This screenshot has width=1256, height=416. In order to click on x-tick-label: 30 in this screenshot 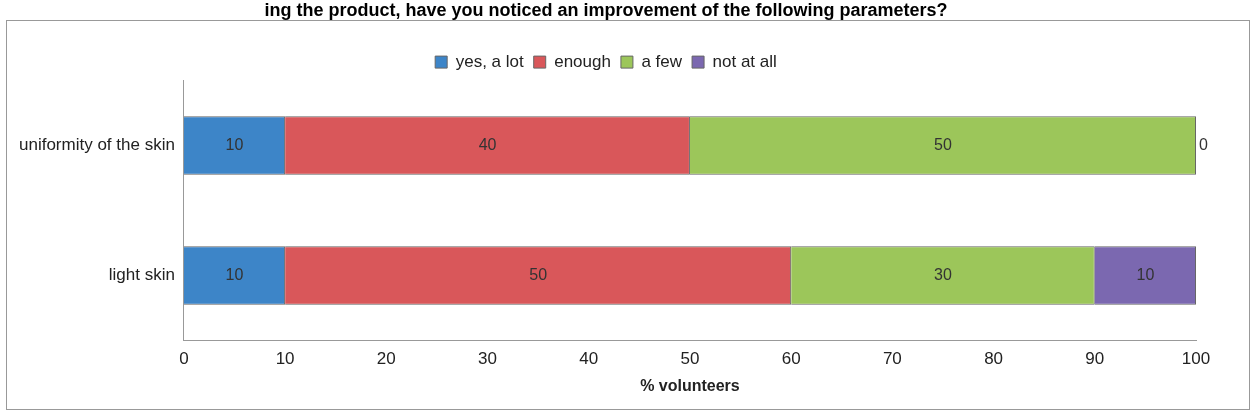, I will do `click(487, 359)`.